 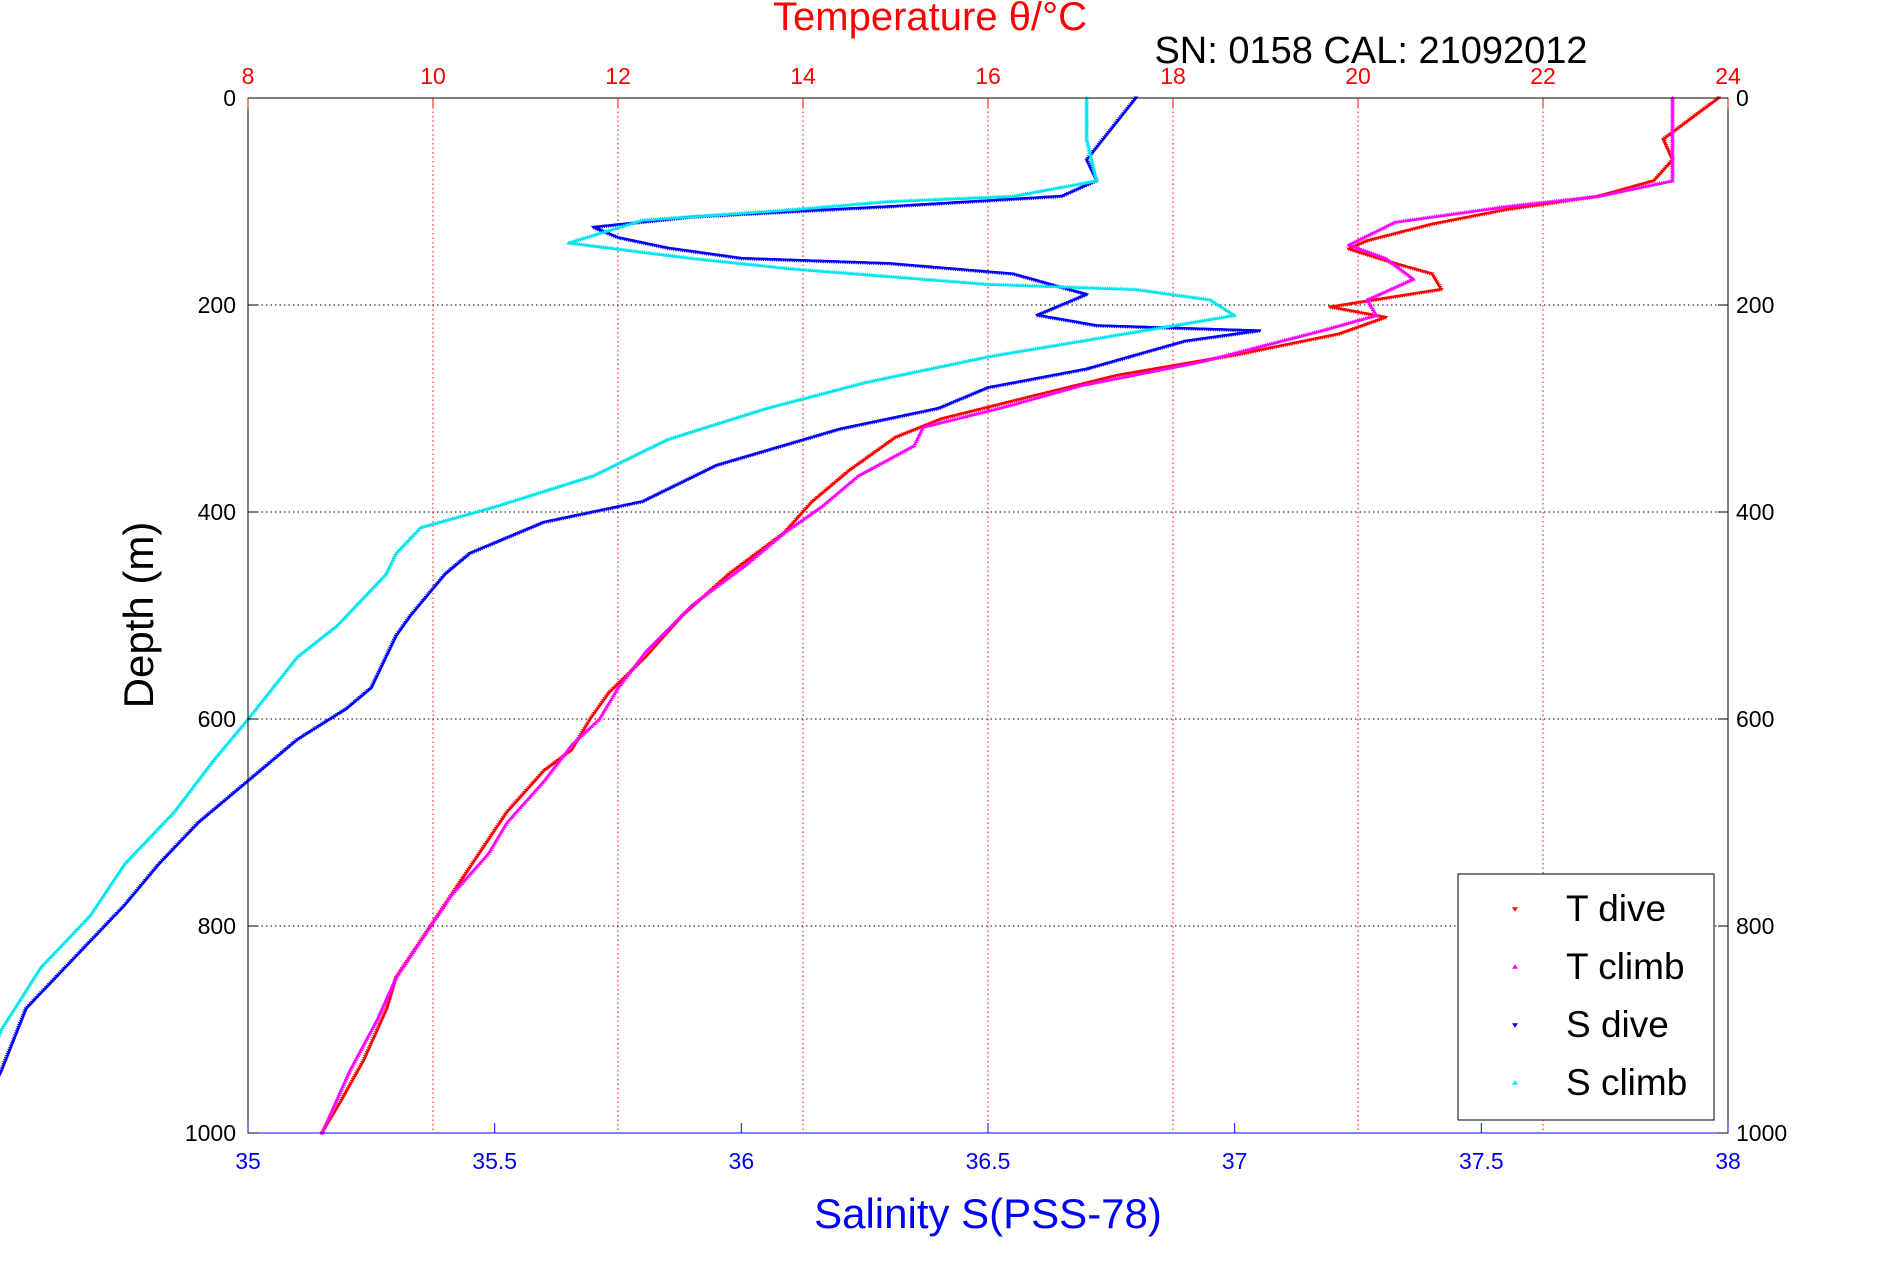 What do you see at coordinates (1515, 909) in the screenshot?
I see `legend-marker` at bounding box center [1515, 909].